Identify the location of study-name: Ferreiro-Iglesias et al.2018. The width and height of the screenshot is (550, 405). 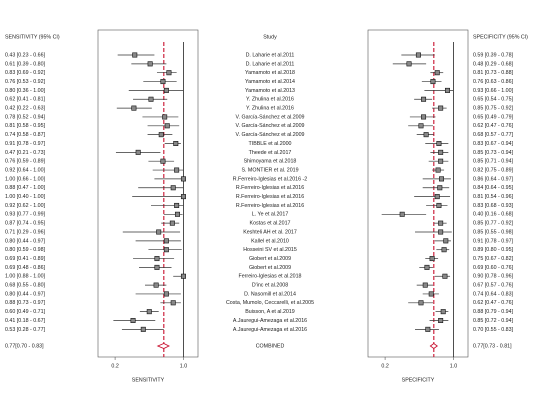
(269, 277).